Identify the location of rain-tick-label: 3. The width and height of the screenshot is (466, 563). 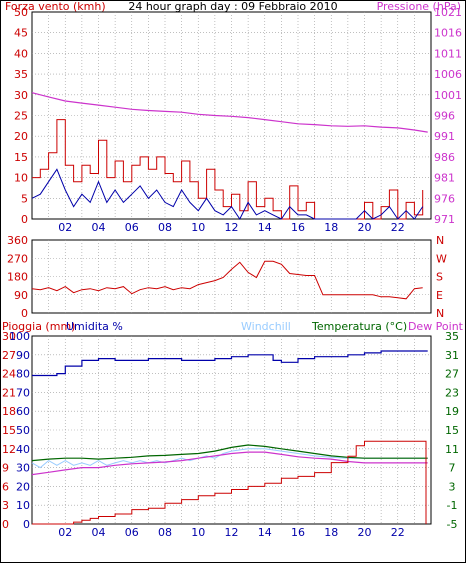
(5, 505).